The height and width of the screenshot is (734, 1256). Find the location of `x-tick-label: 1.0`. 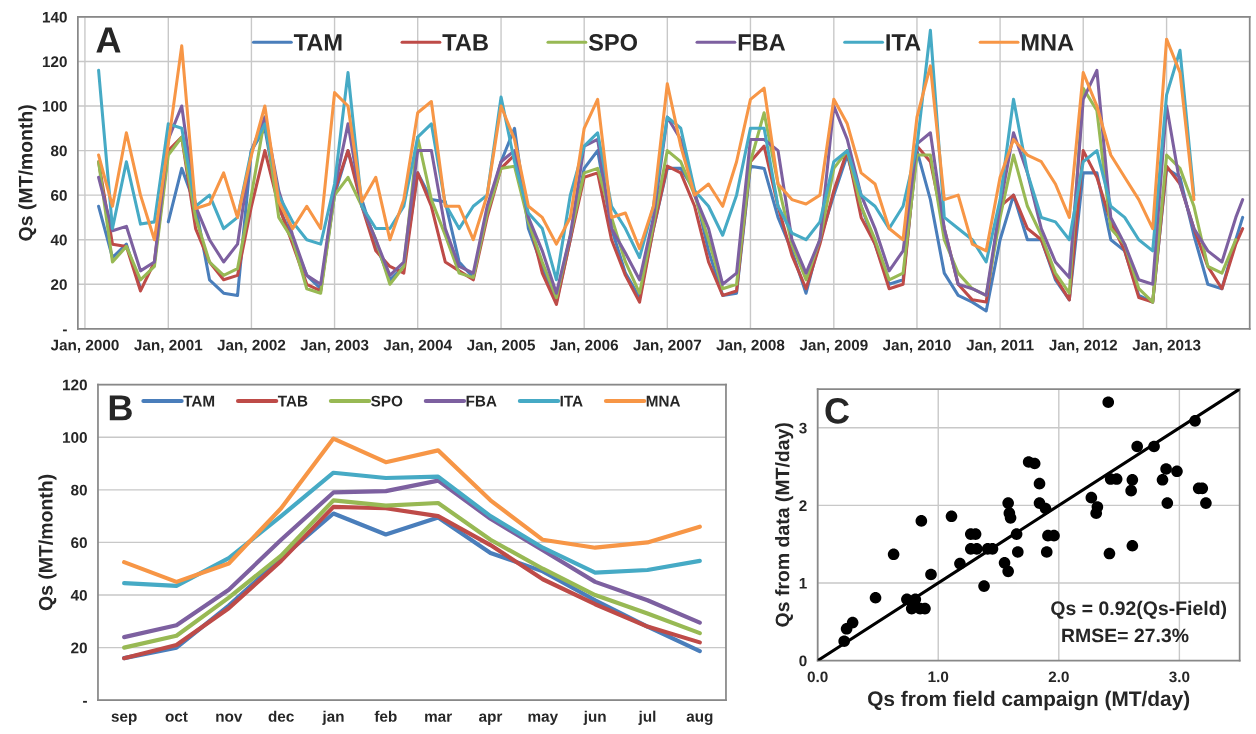

x-tick-label: 1.0 is located at coordinates (938, 677).